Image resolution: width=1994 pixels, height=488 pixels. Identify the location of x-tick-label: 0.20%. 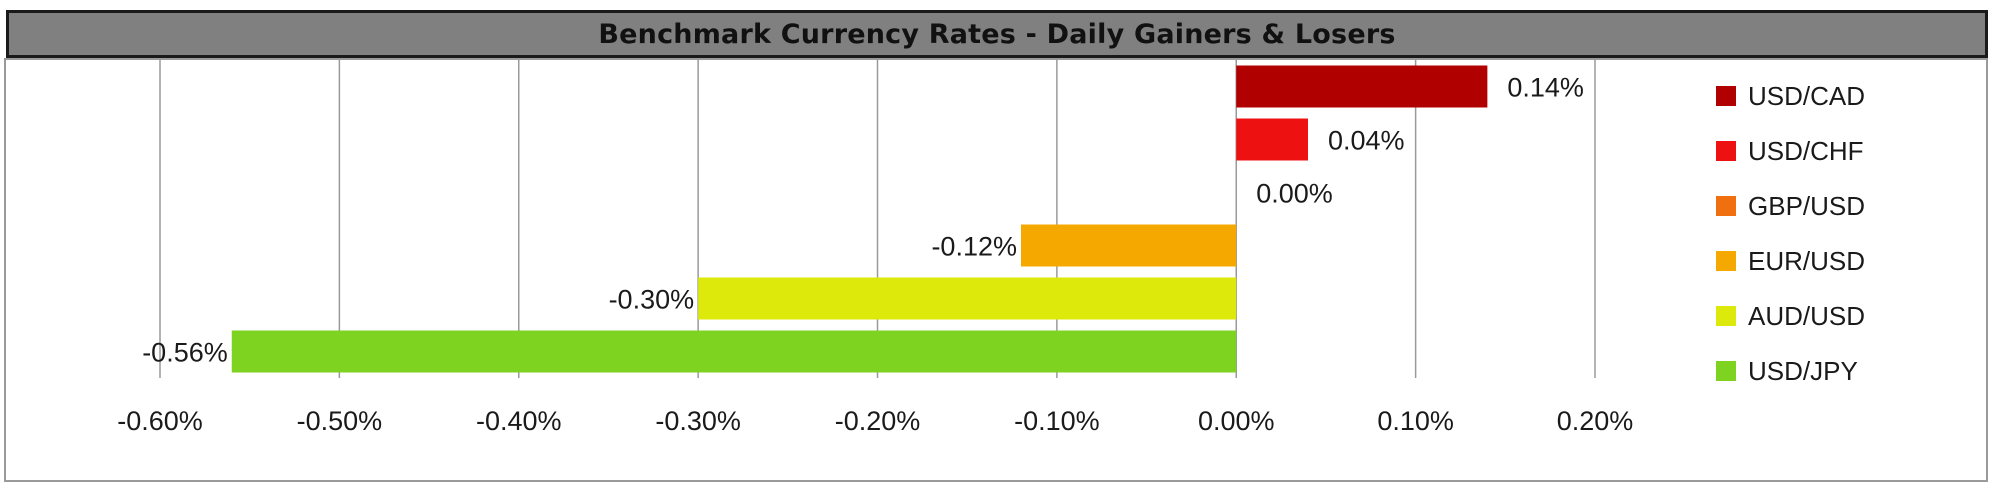
(1595, 421).